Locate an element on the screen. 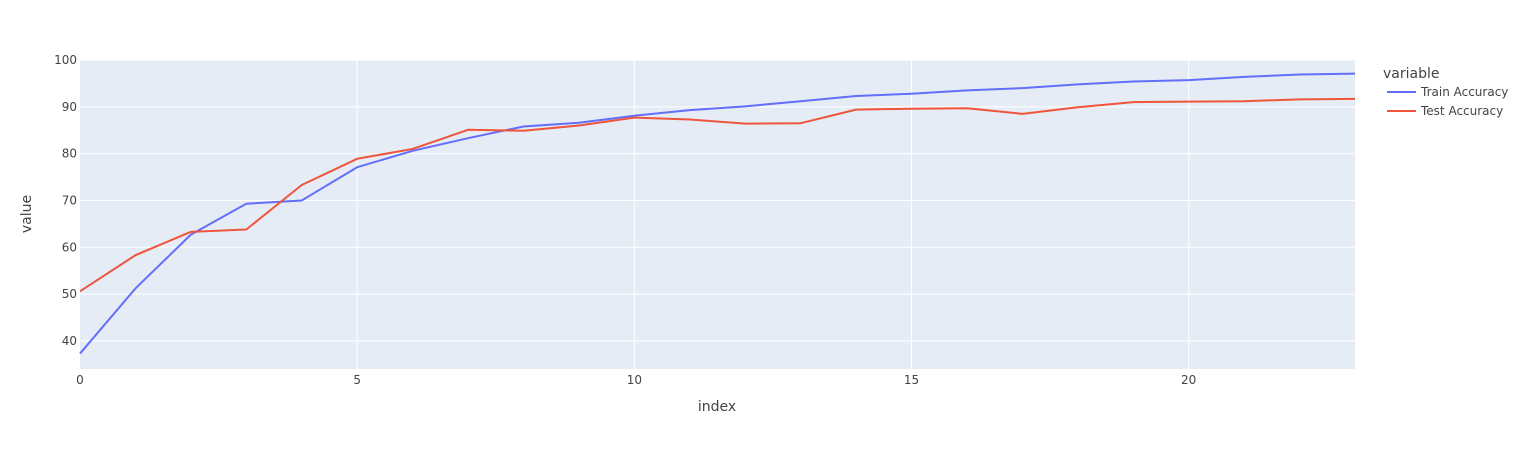 This screenshot has width=1529, height=450. legend-label: Train Accuracy is located at coordinates (1464, 92).